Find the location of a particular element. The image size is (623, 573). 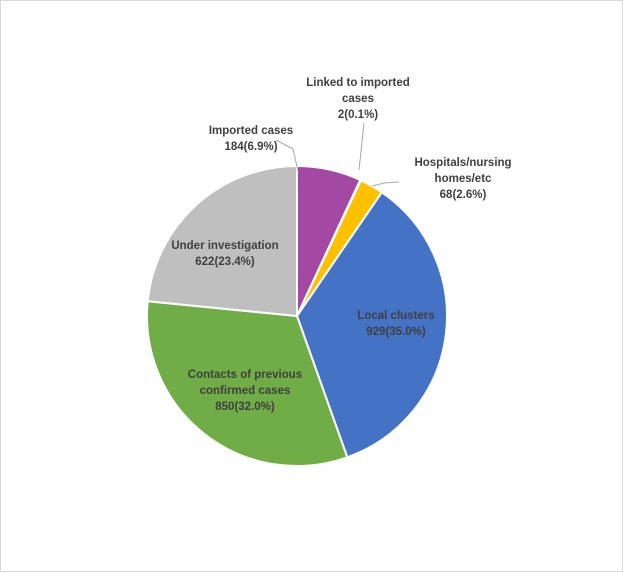

data-label: Local clusters 929(35.0%) is located at coordinates (395, 324).